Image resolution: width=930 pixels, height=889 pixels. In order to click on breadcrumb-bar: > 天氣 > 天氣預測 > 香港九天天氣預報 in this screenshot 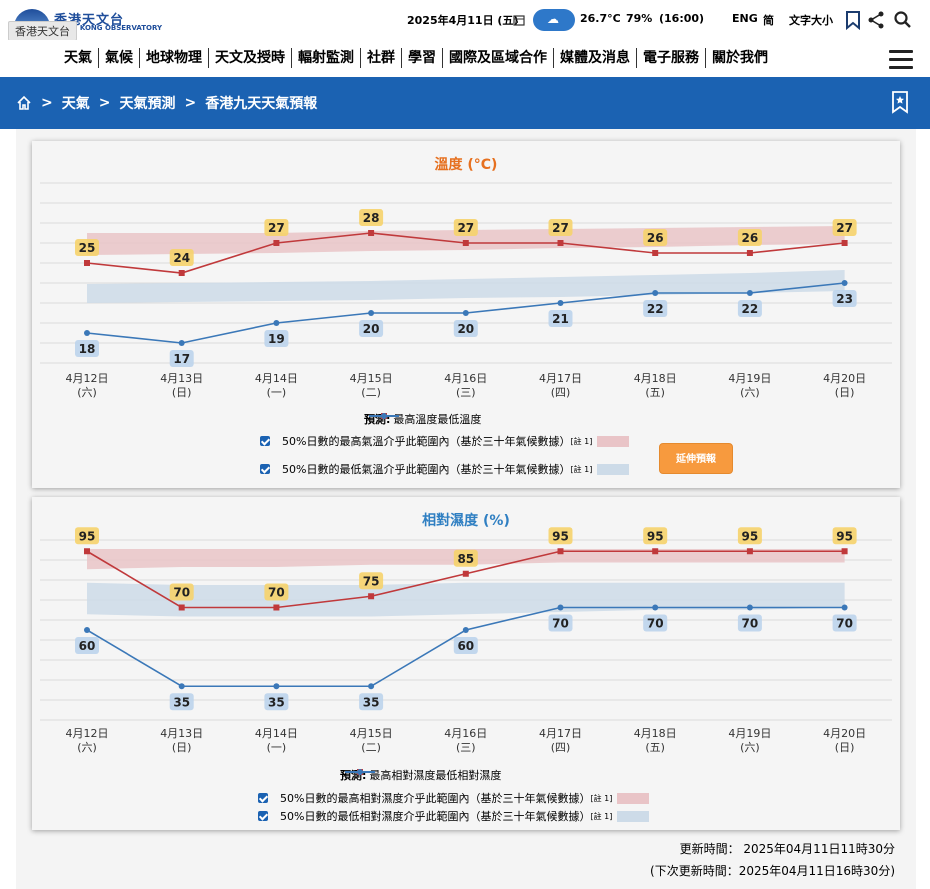, I will do `click(465, 103)`.